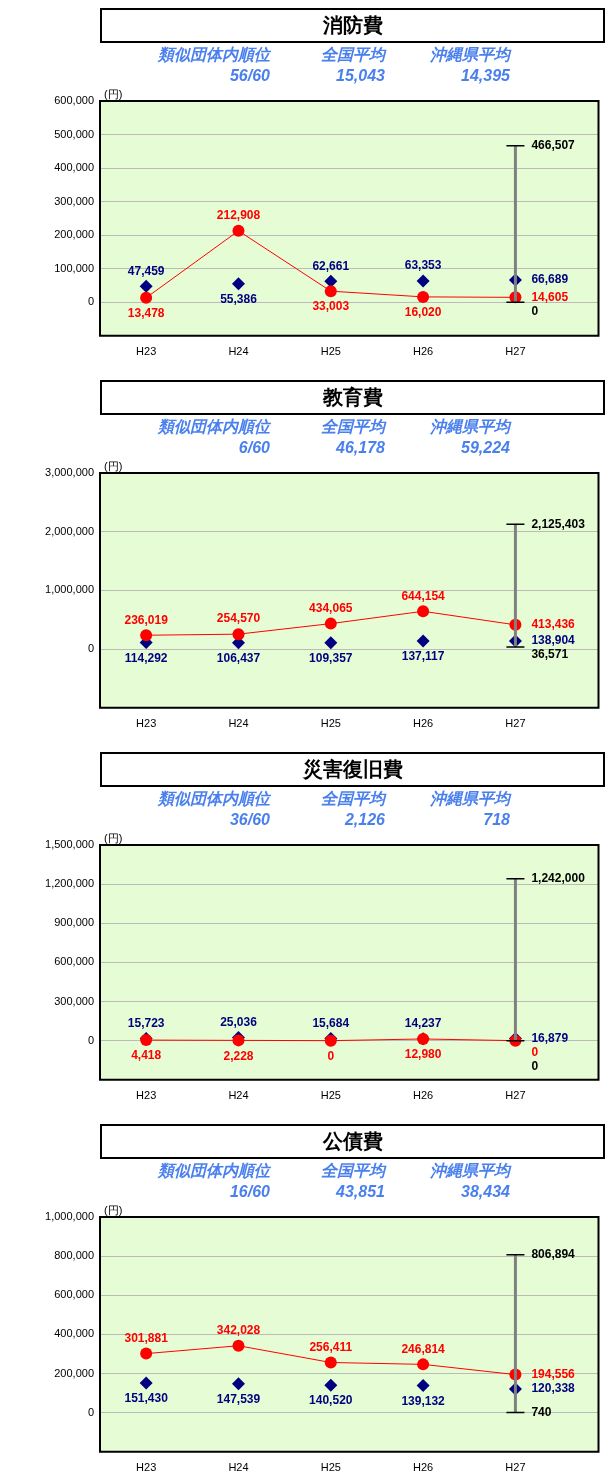 The height and width of the screenshot is (1483, 605). I want to click on data-label: 16,879, so click(550, 1037).